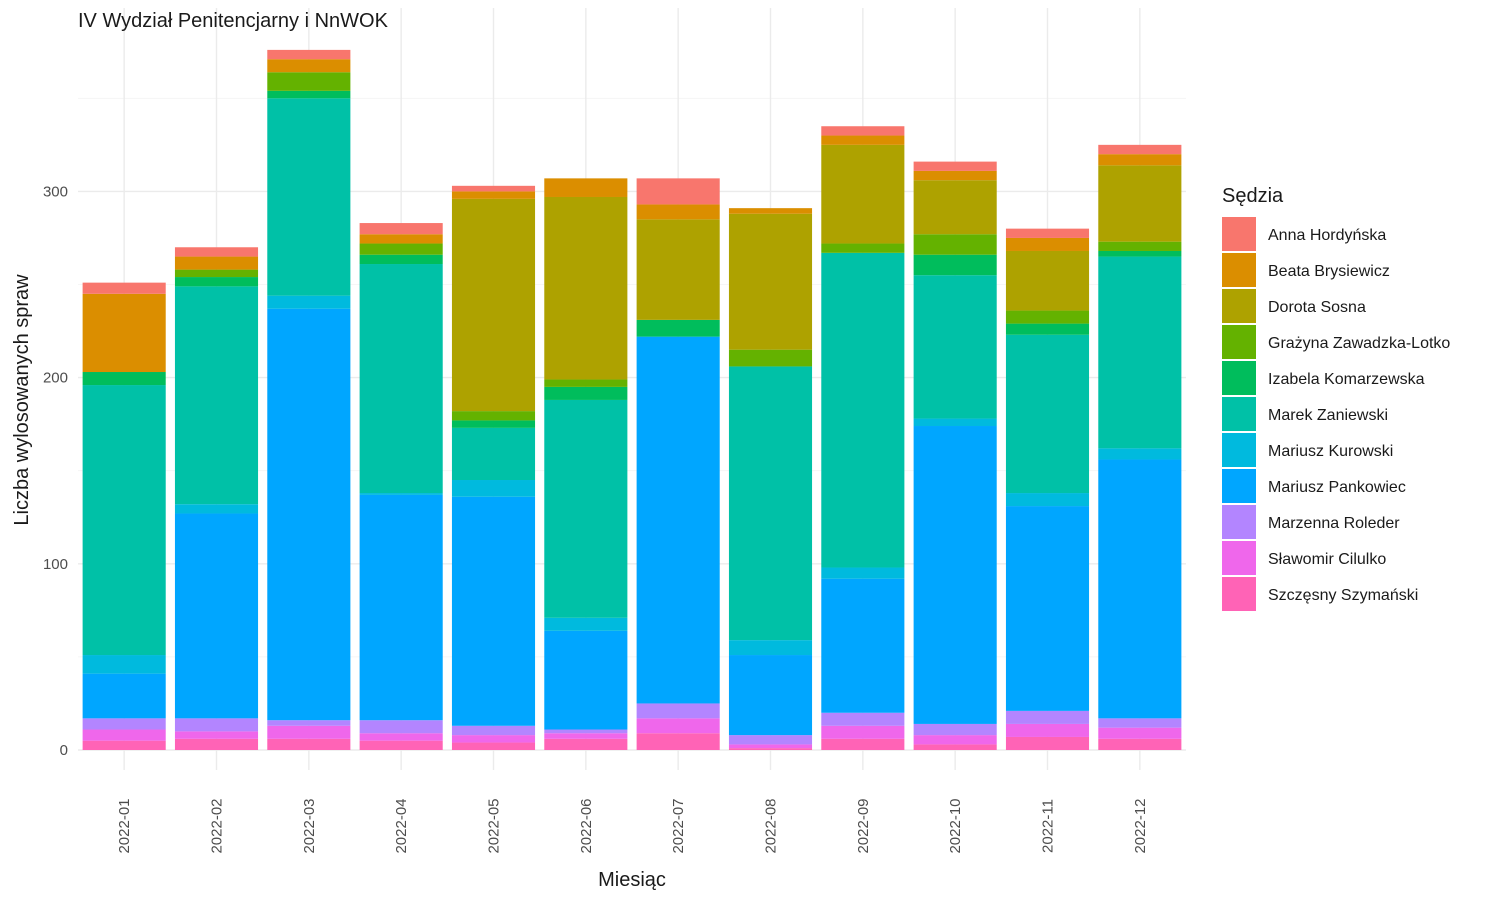  What do you see at coordinates (55, 564) in the screenshot?
I see `y-tick-label: 100` at bounding box center [55, 564].